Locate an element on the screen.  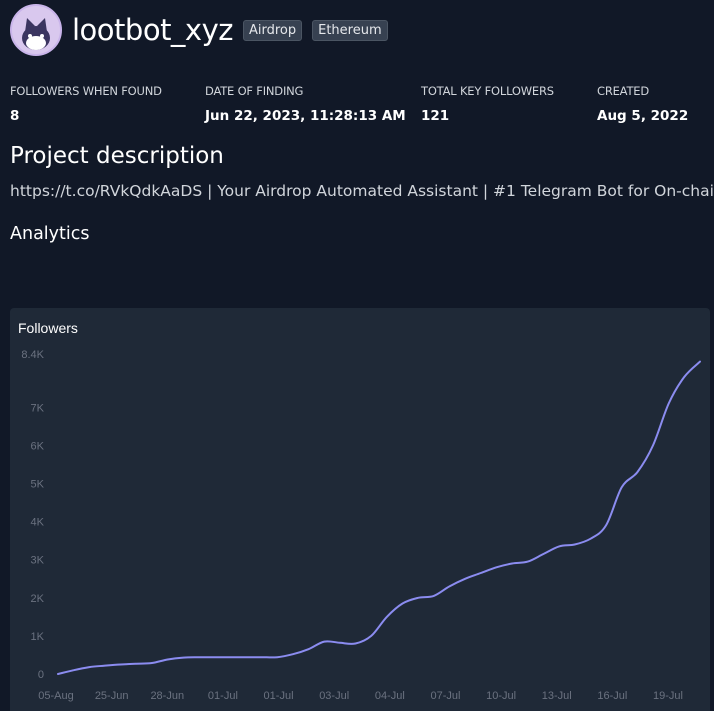
y-tick-label: 2K is located at coordinates (38, 599).